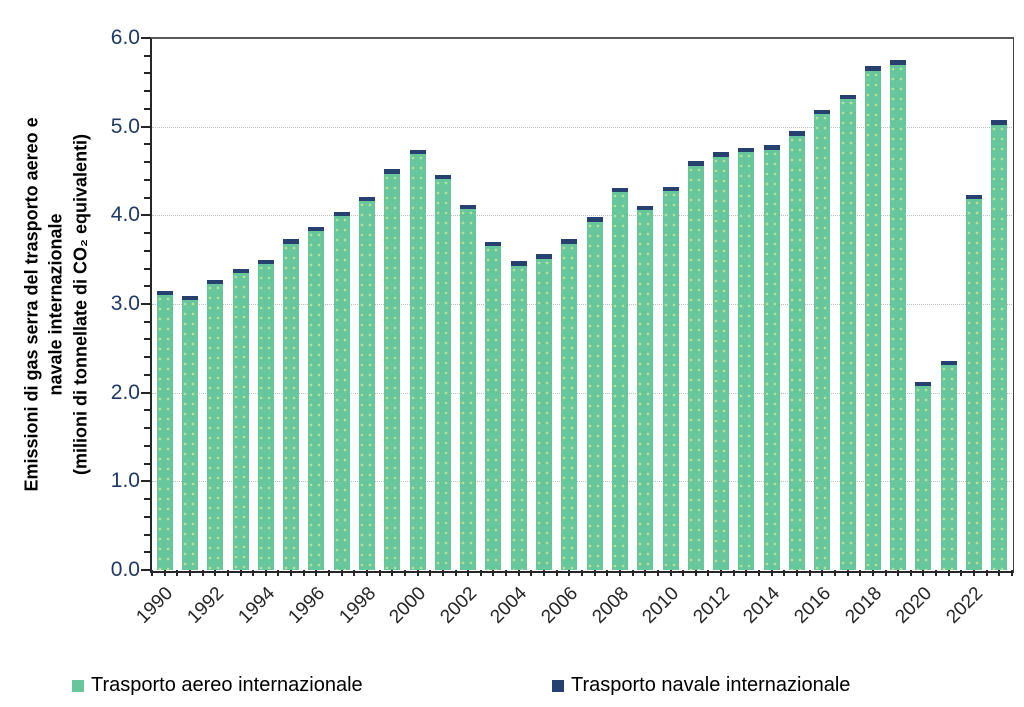 This screenshot has width=1024, height=707. I want to click on x-tick-label-2000: 2000, so click(408, 605).